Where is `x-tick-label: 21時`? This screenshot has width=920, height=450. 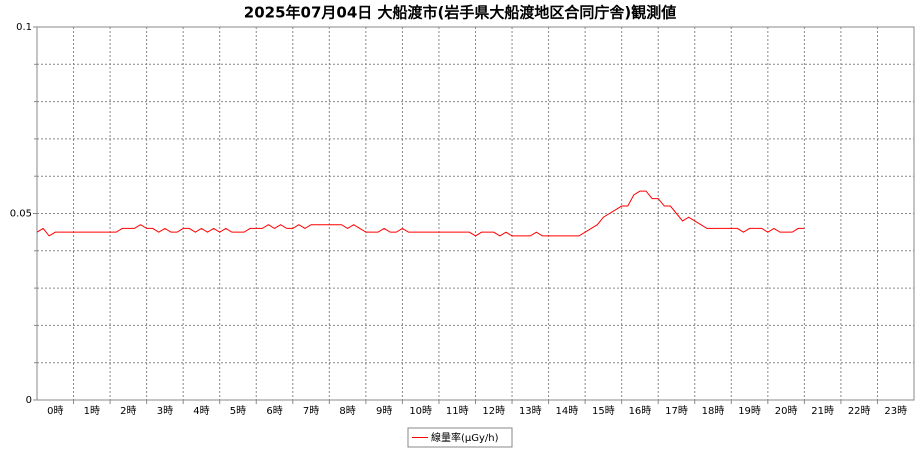 x-tick-label: 21時 is located at coordinates (822, 411).